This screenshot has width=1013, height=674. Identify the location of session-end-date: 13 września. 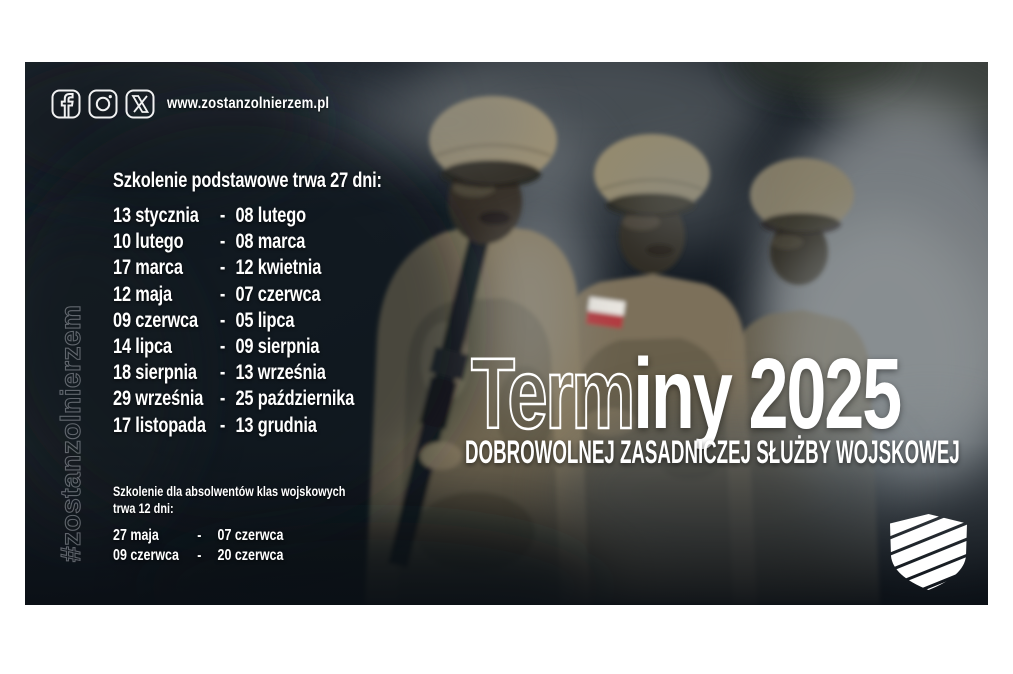
(280, 373).